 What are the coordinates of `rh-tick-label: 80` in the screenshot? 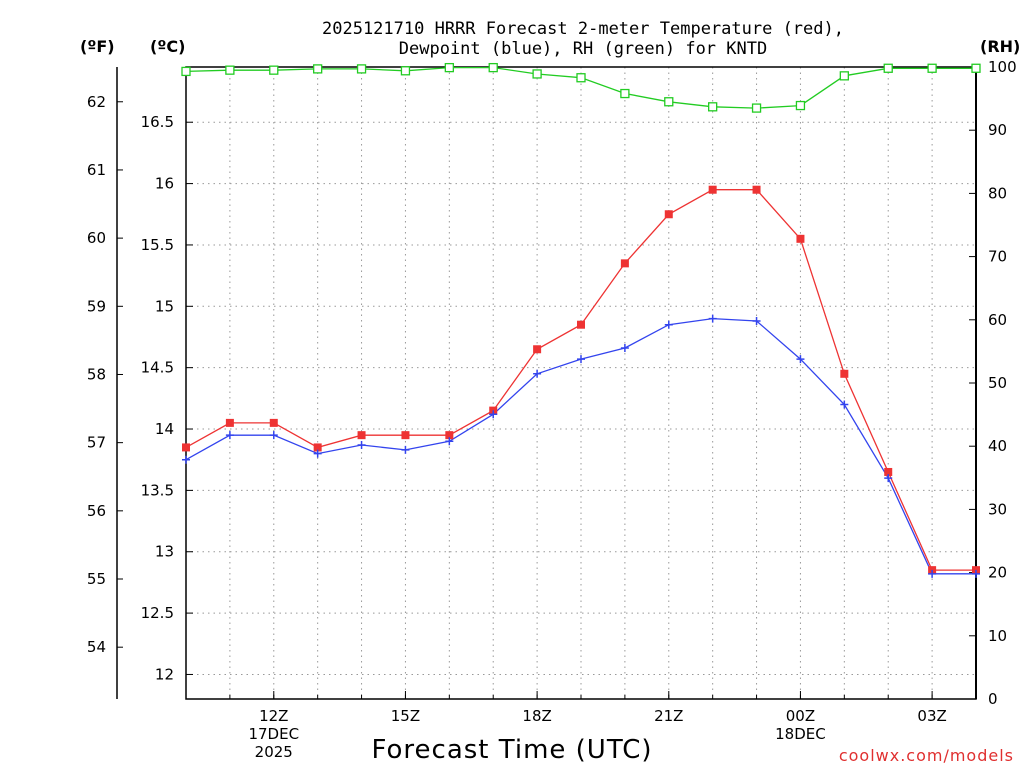 It's located at (997, 193).